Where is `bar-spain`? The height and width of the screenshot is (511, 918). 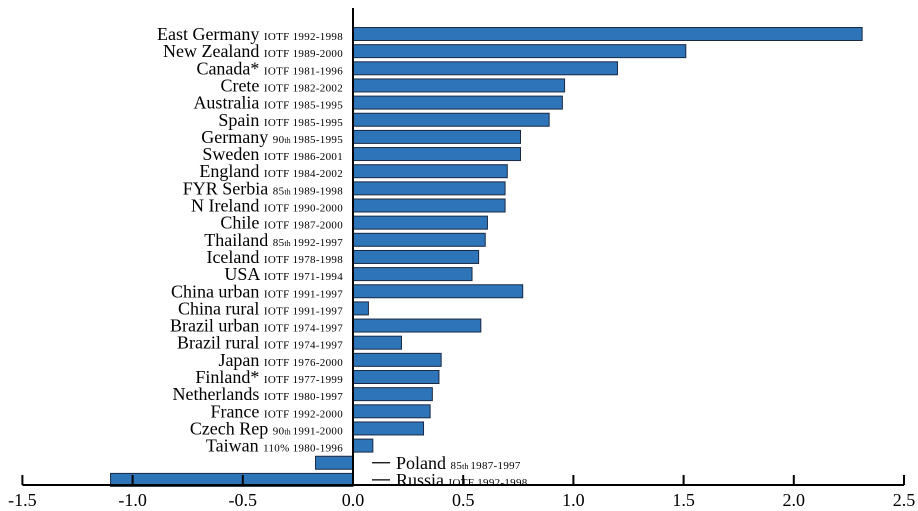
bar-spain is located at coordinates (451, 119).